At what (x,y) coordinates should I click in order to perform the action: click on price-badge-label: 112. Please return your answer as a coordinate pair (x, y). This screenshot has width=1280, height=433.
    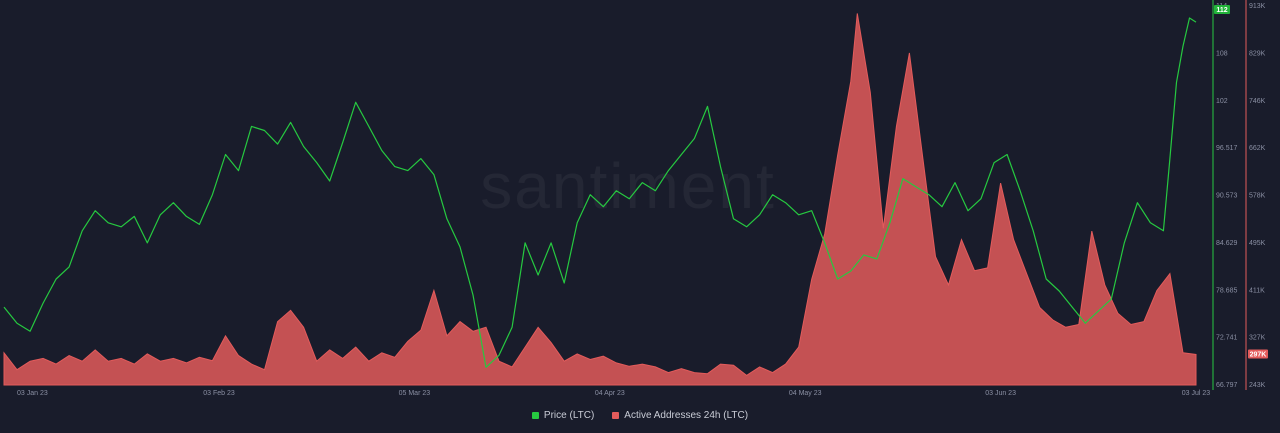
    Looking at the image, I should click on (1221, 10).